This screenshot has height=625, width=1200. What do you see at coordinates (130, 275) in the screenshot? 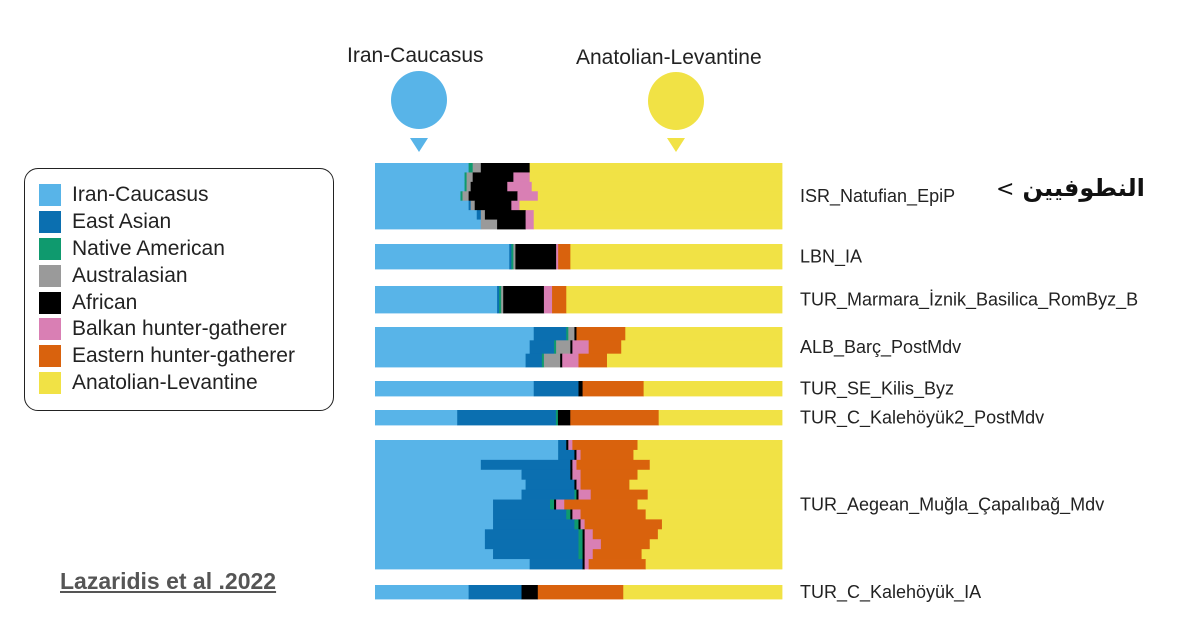
I see `legend-label: Australasian` at bounding box center [130, 275].